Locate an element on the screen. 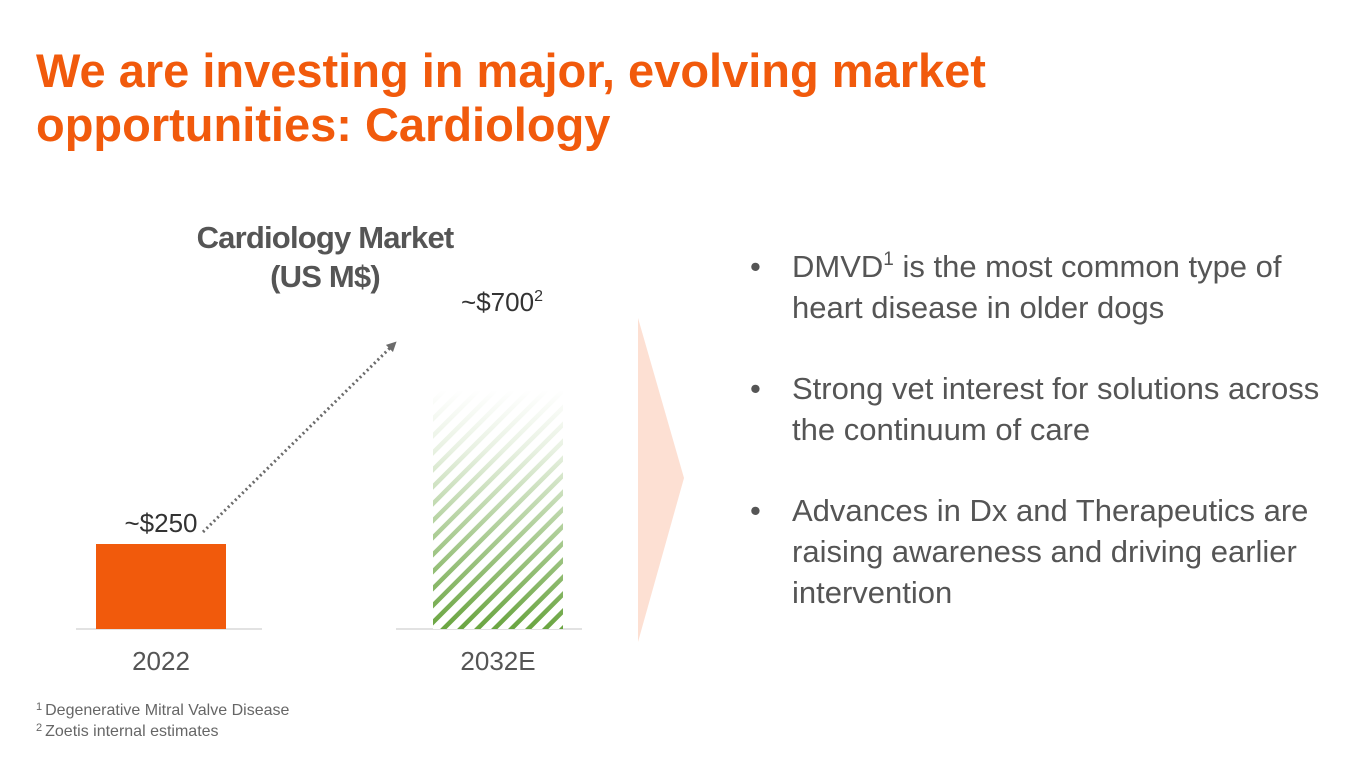  footnote-text: Degenerative Mitral Valve Disease is located at coordinates (167, 710).